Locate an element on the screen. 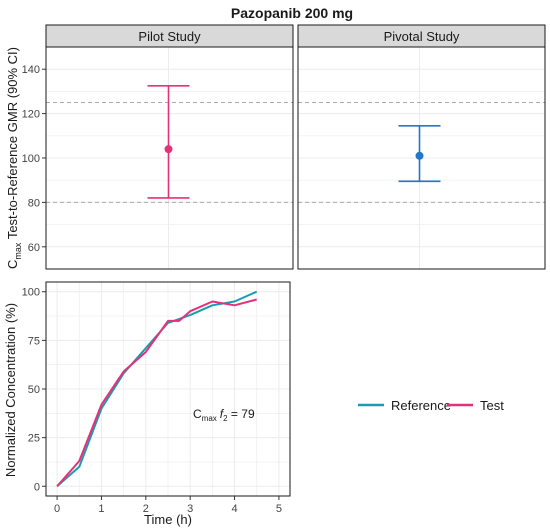  y-tick-label: 0 is located at coordinates (37, 487).